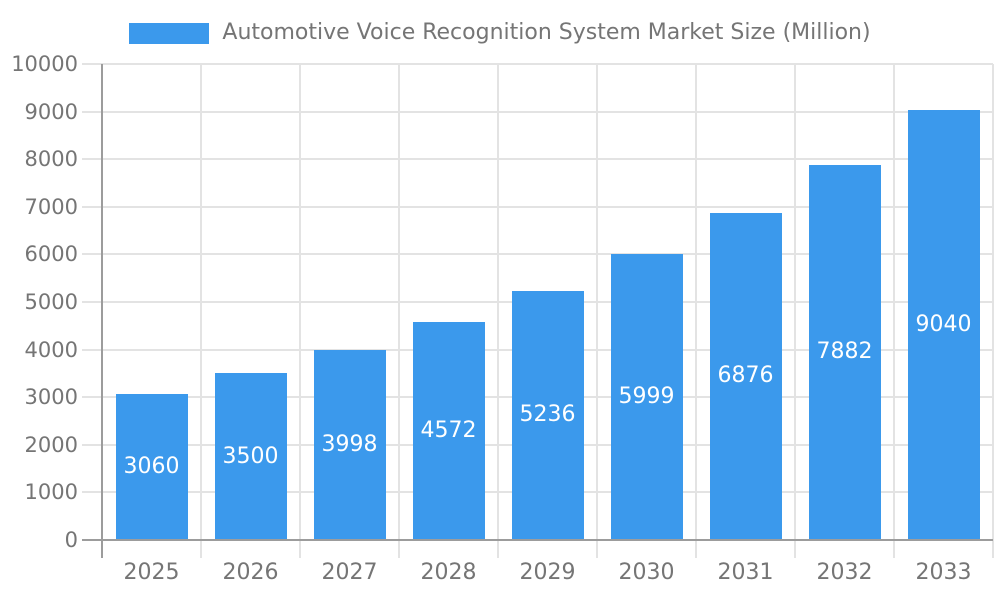  Describe the element at coordinates (51, 444) in the screenshot. I see `y-axis-tick-label: 2000` at that location.